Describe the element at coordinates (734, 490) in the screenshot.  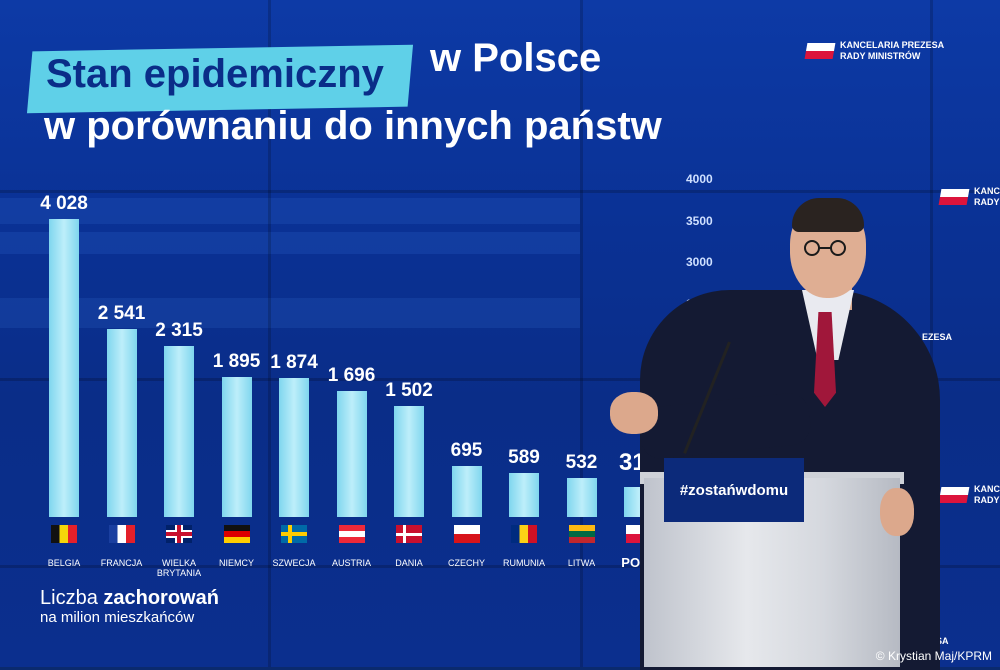
I see `hashtag-sign: #zostańwdomu` at that location.